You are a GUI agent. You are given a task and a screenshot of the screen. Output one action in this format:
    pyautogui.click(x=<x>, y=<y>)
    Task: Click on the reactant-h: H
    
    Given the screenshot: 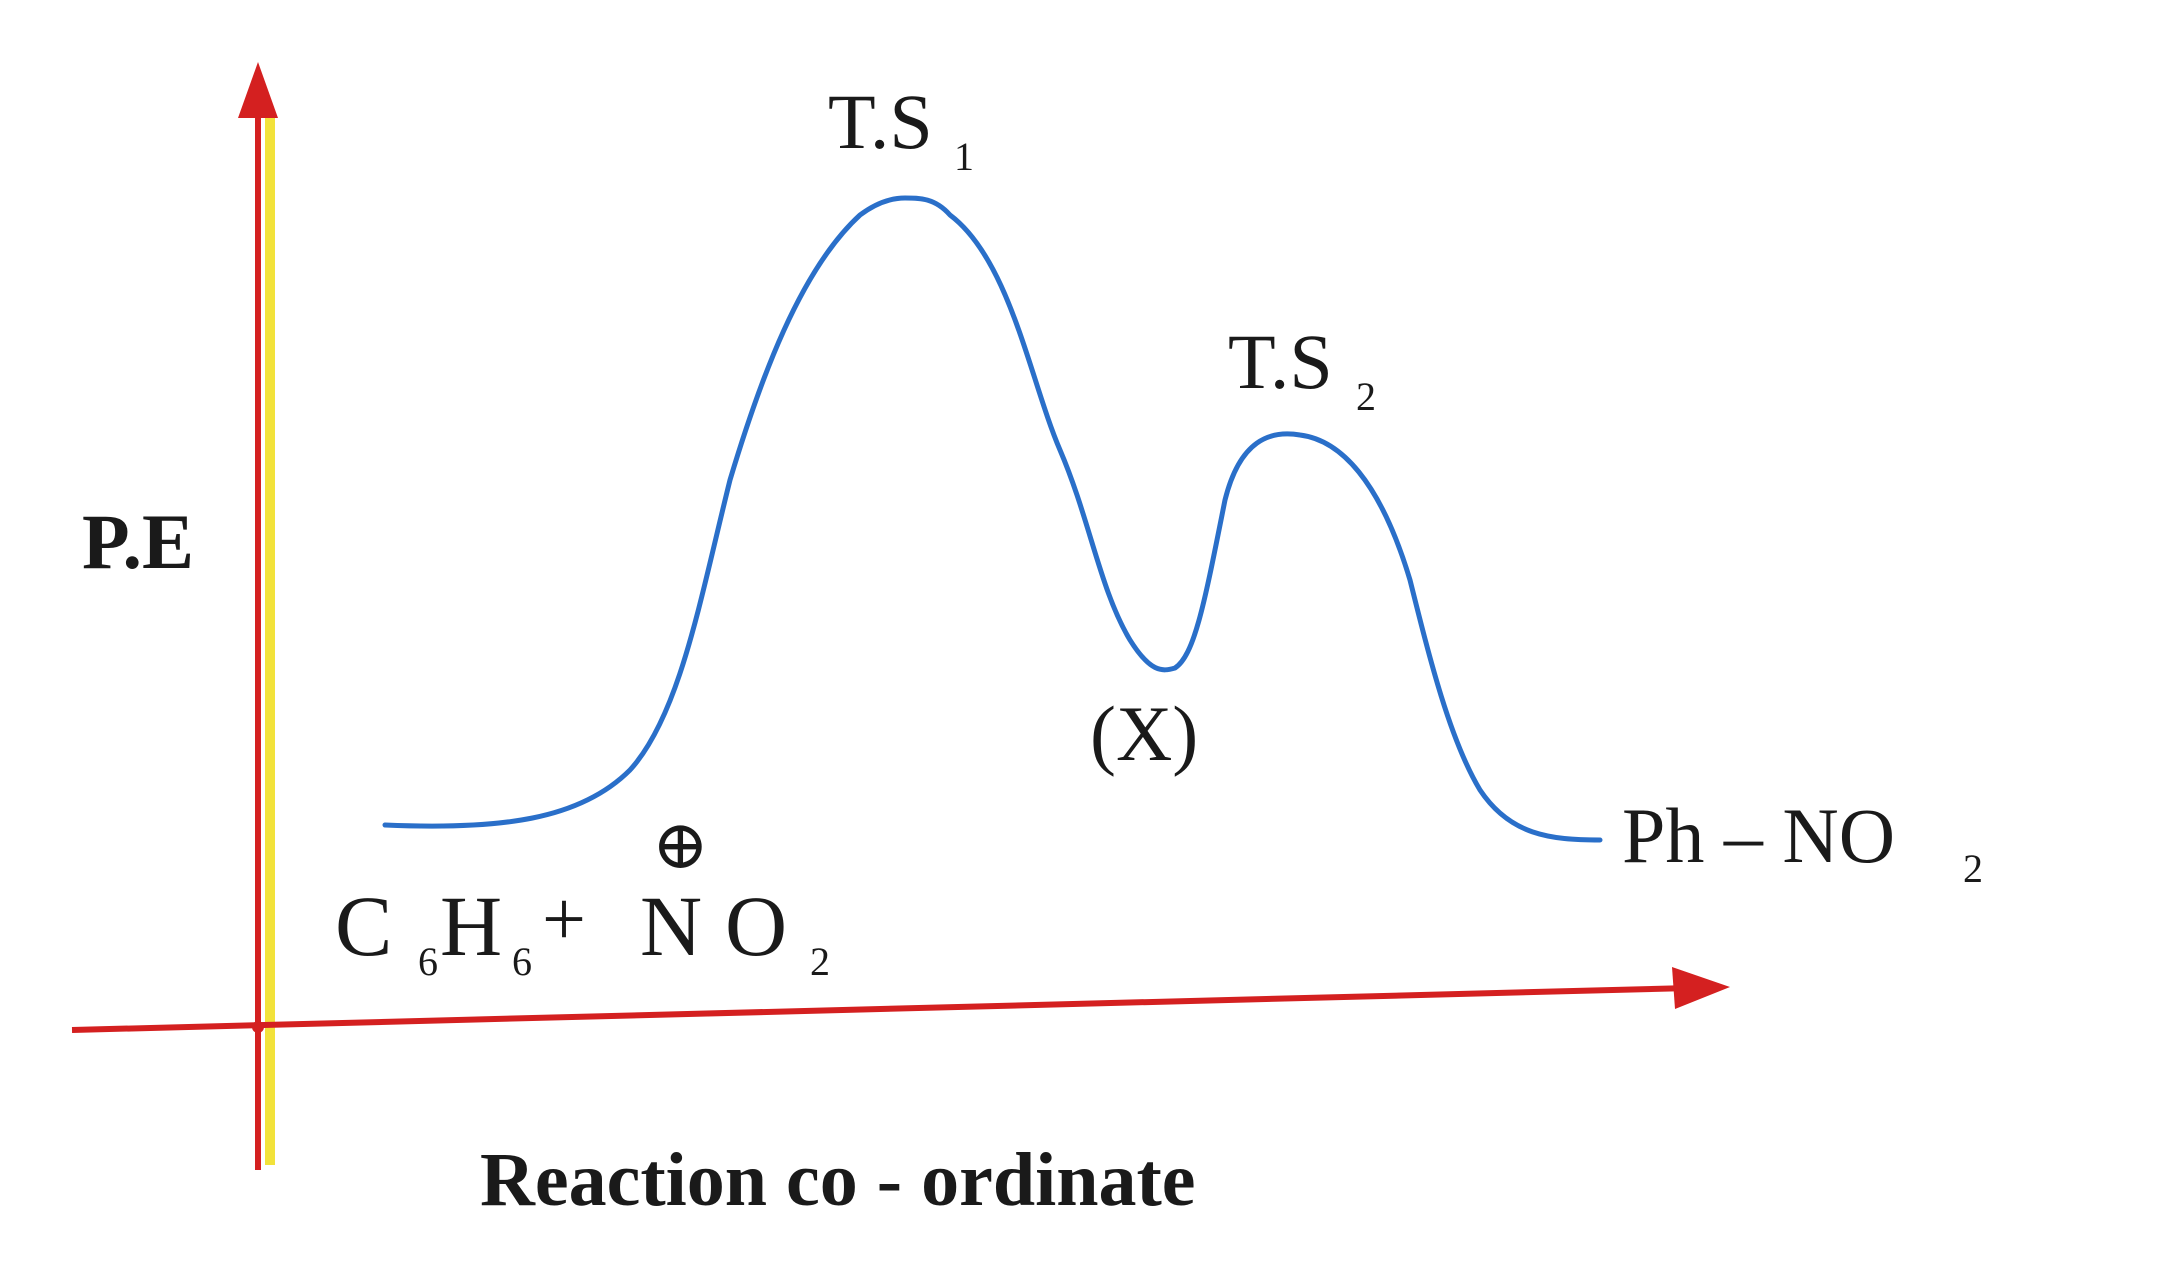 What is the action you would take?
    pyautogui.click(x=471, y=926)
    